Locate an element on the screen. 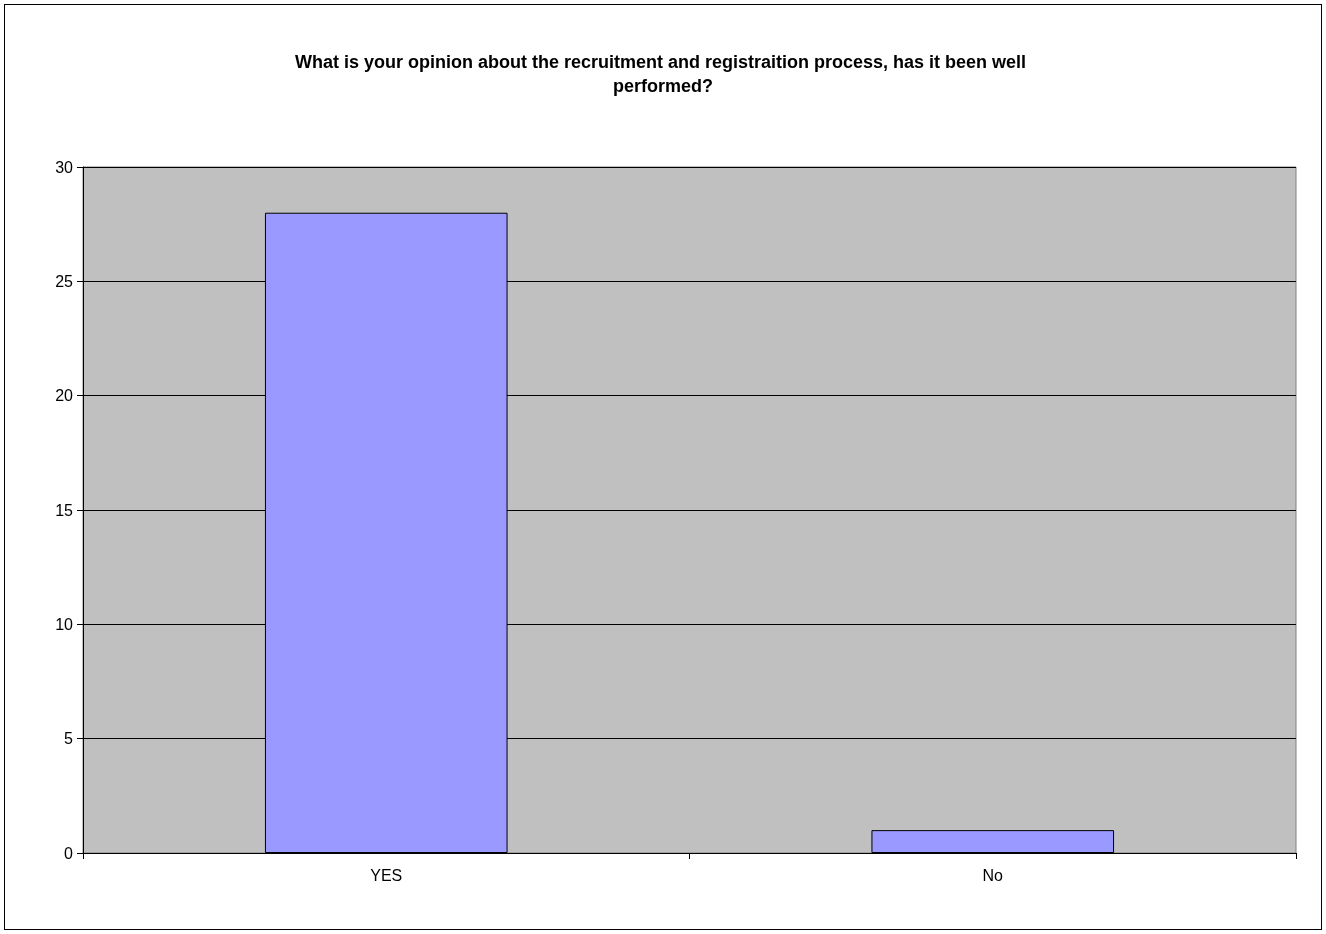  y-tick-label: 30 is located at coordinates (64, 167).